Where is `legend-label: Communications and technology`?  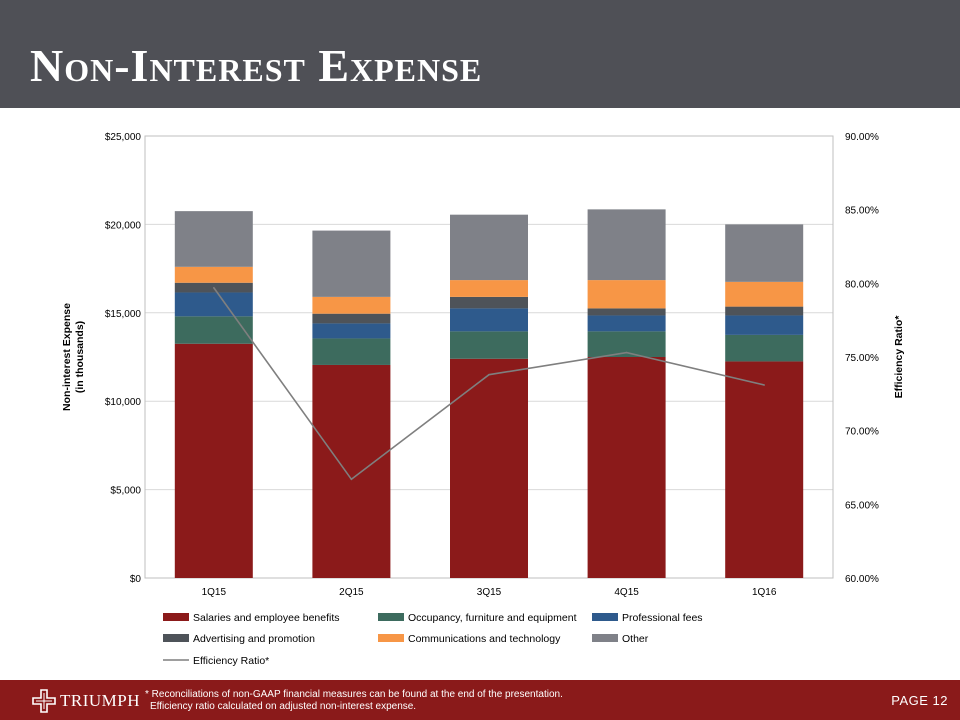
legend-label: Communications and technology is located at coordinates (484, 639).